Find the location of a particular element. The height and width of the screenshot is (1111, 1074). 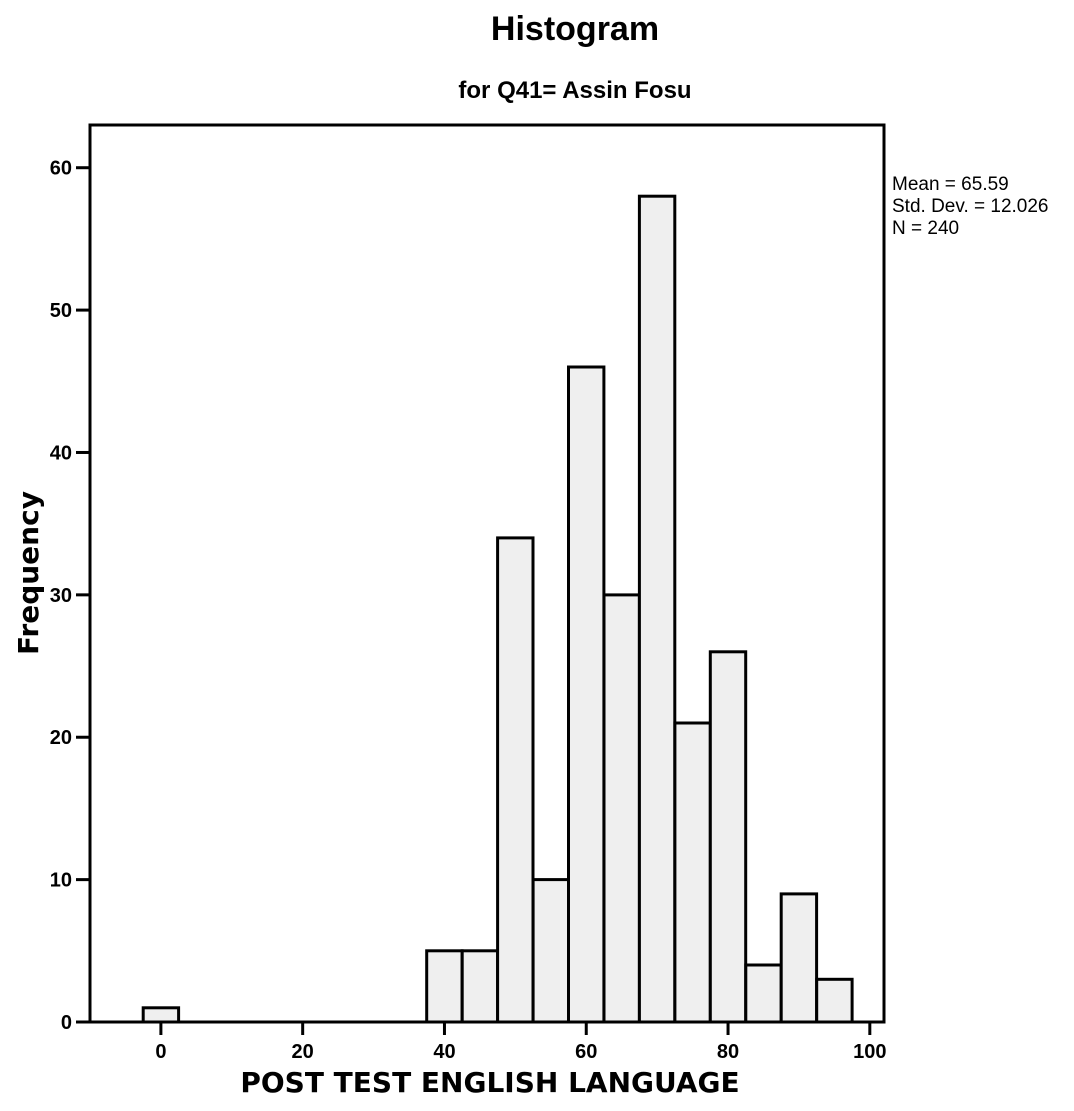

y-axis-ticks: 0 10 20 30 40 50 60 is located at coordinates (70, 596).